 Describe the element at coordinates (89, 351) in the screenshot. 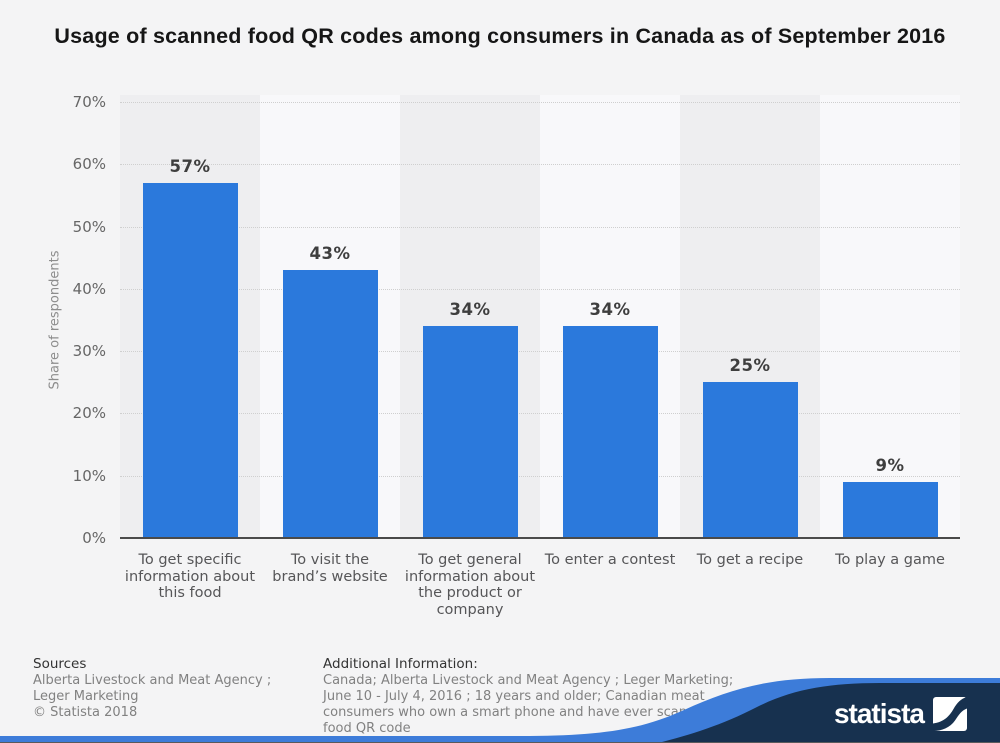

I see `y-tick-label: 30%` at that location.